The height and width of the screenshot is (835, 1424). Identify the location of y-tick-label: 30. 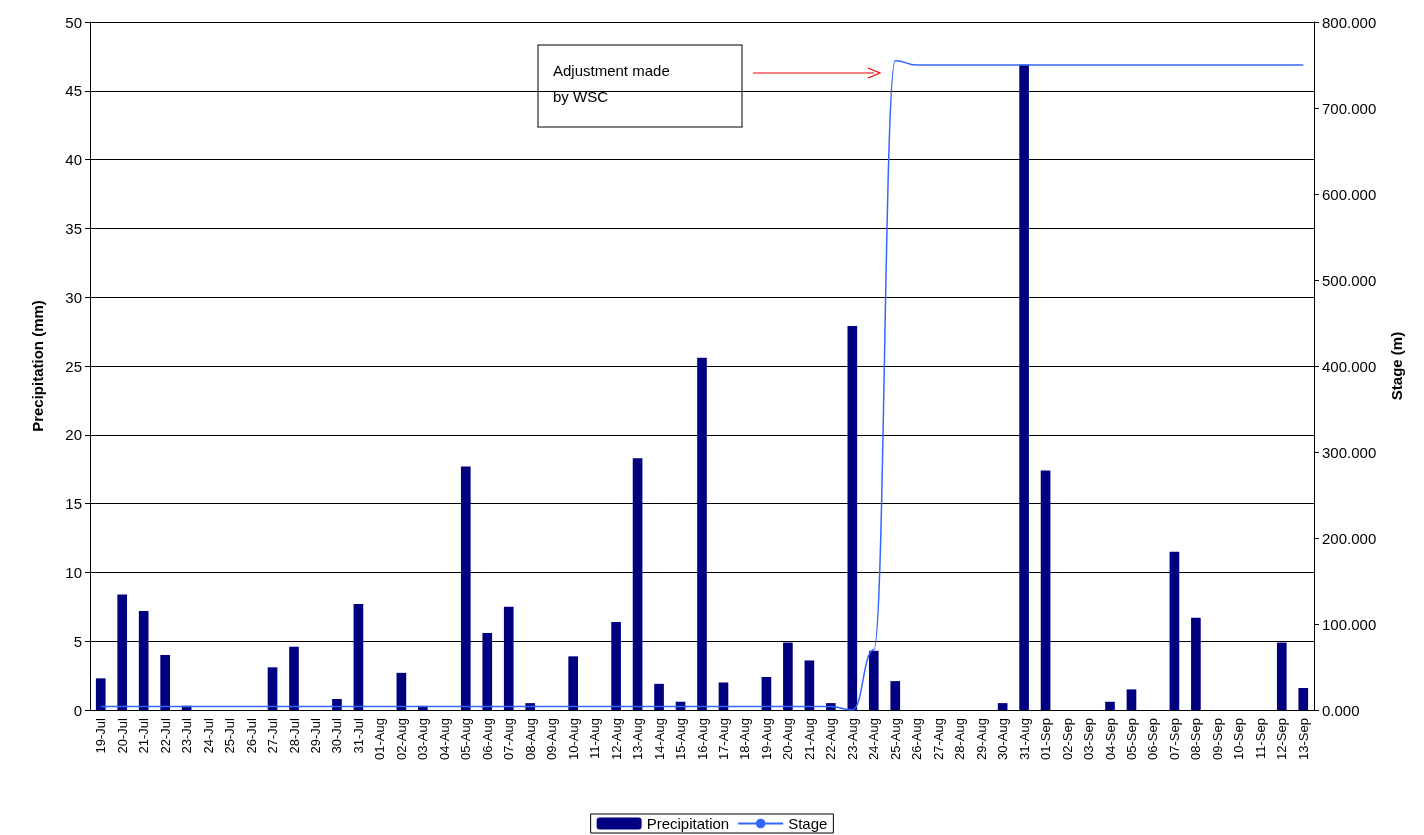
(73, 297).